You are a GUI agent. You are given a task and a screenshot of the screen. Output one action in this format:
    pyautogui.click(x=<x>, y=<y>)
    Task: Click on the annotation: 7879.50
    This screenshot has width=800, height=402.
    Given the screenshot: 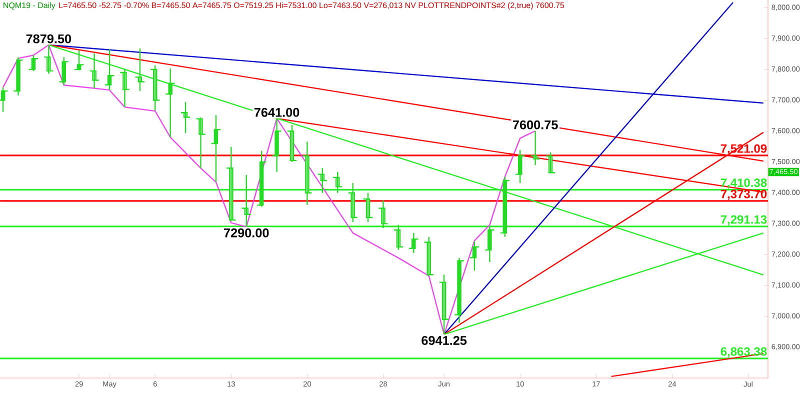 What is the action you would take?
    pyautogui.click(x=49, y=39)
    